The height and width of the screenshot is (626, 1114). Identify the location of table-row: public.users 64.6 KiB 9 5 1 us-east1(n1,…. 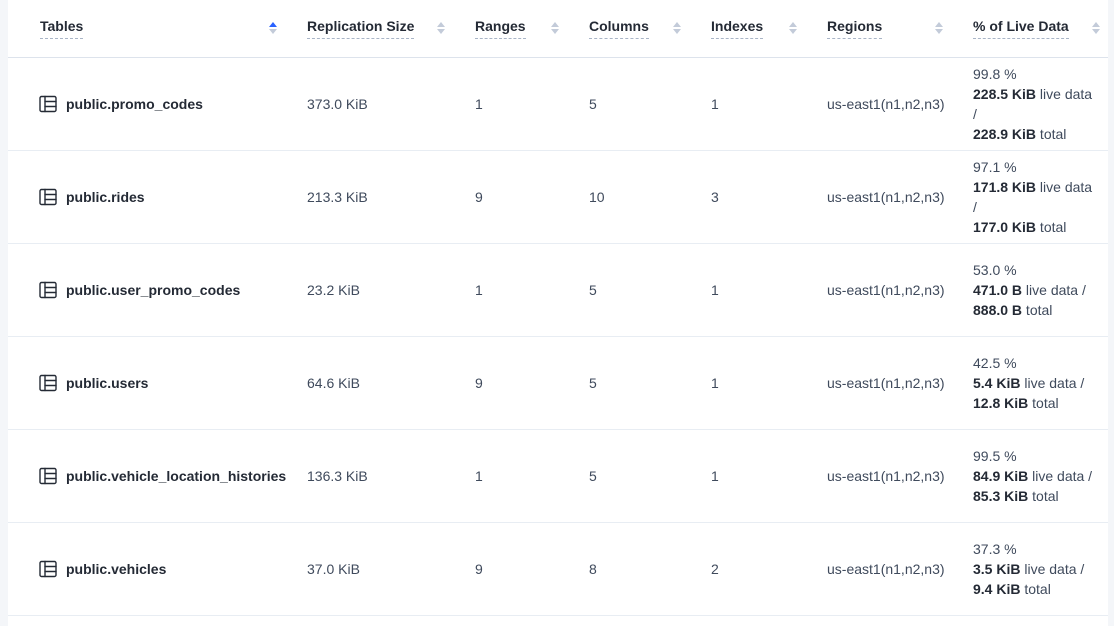
(558, 383).